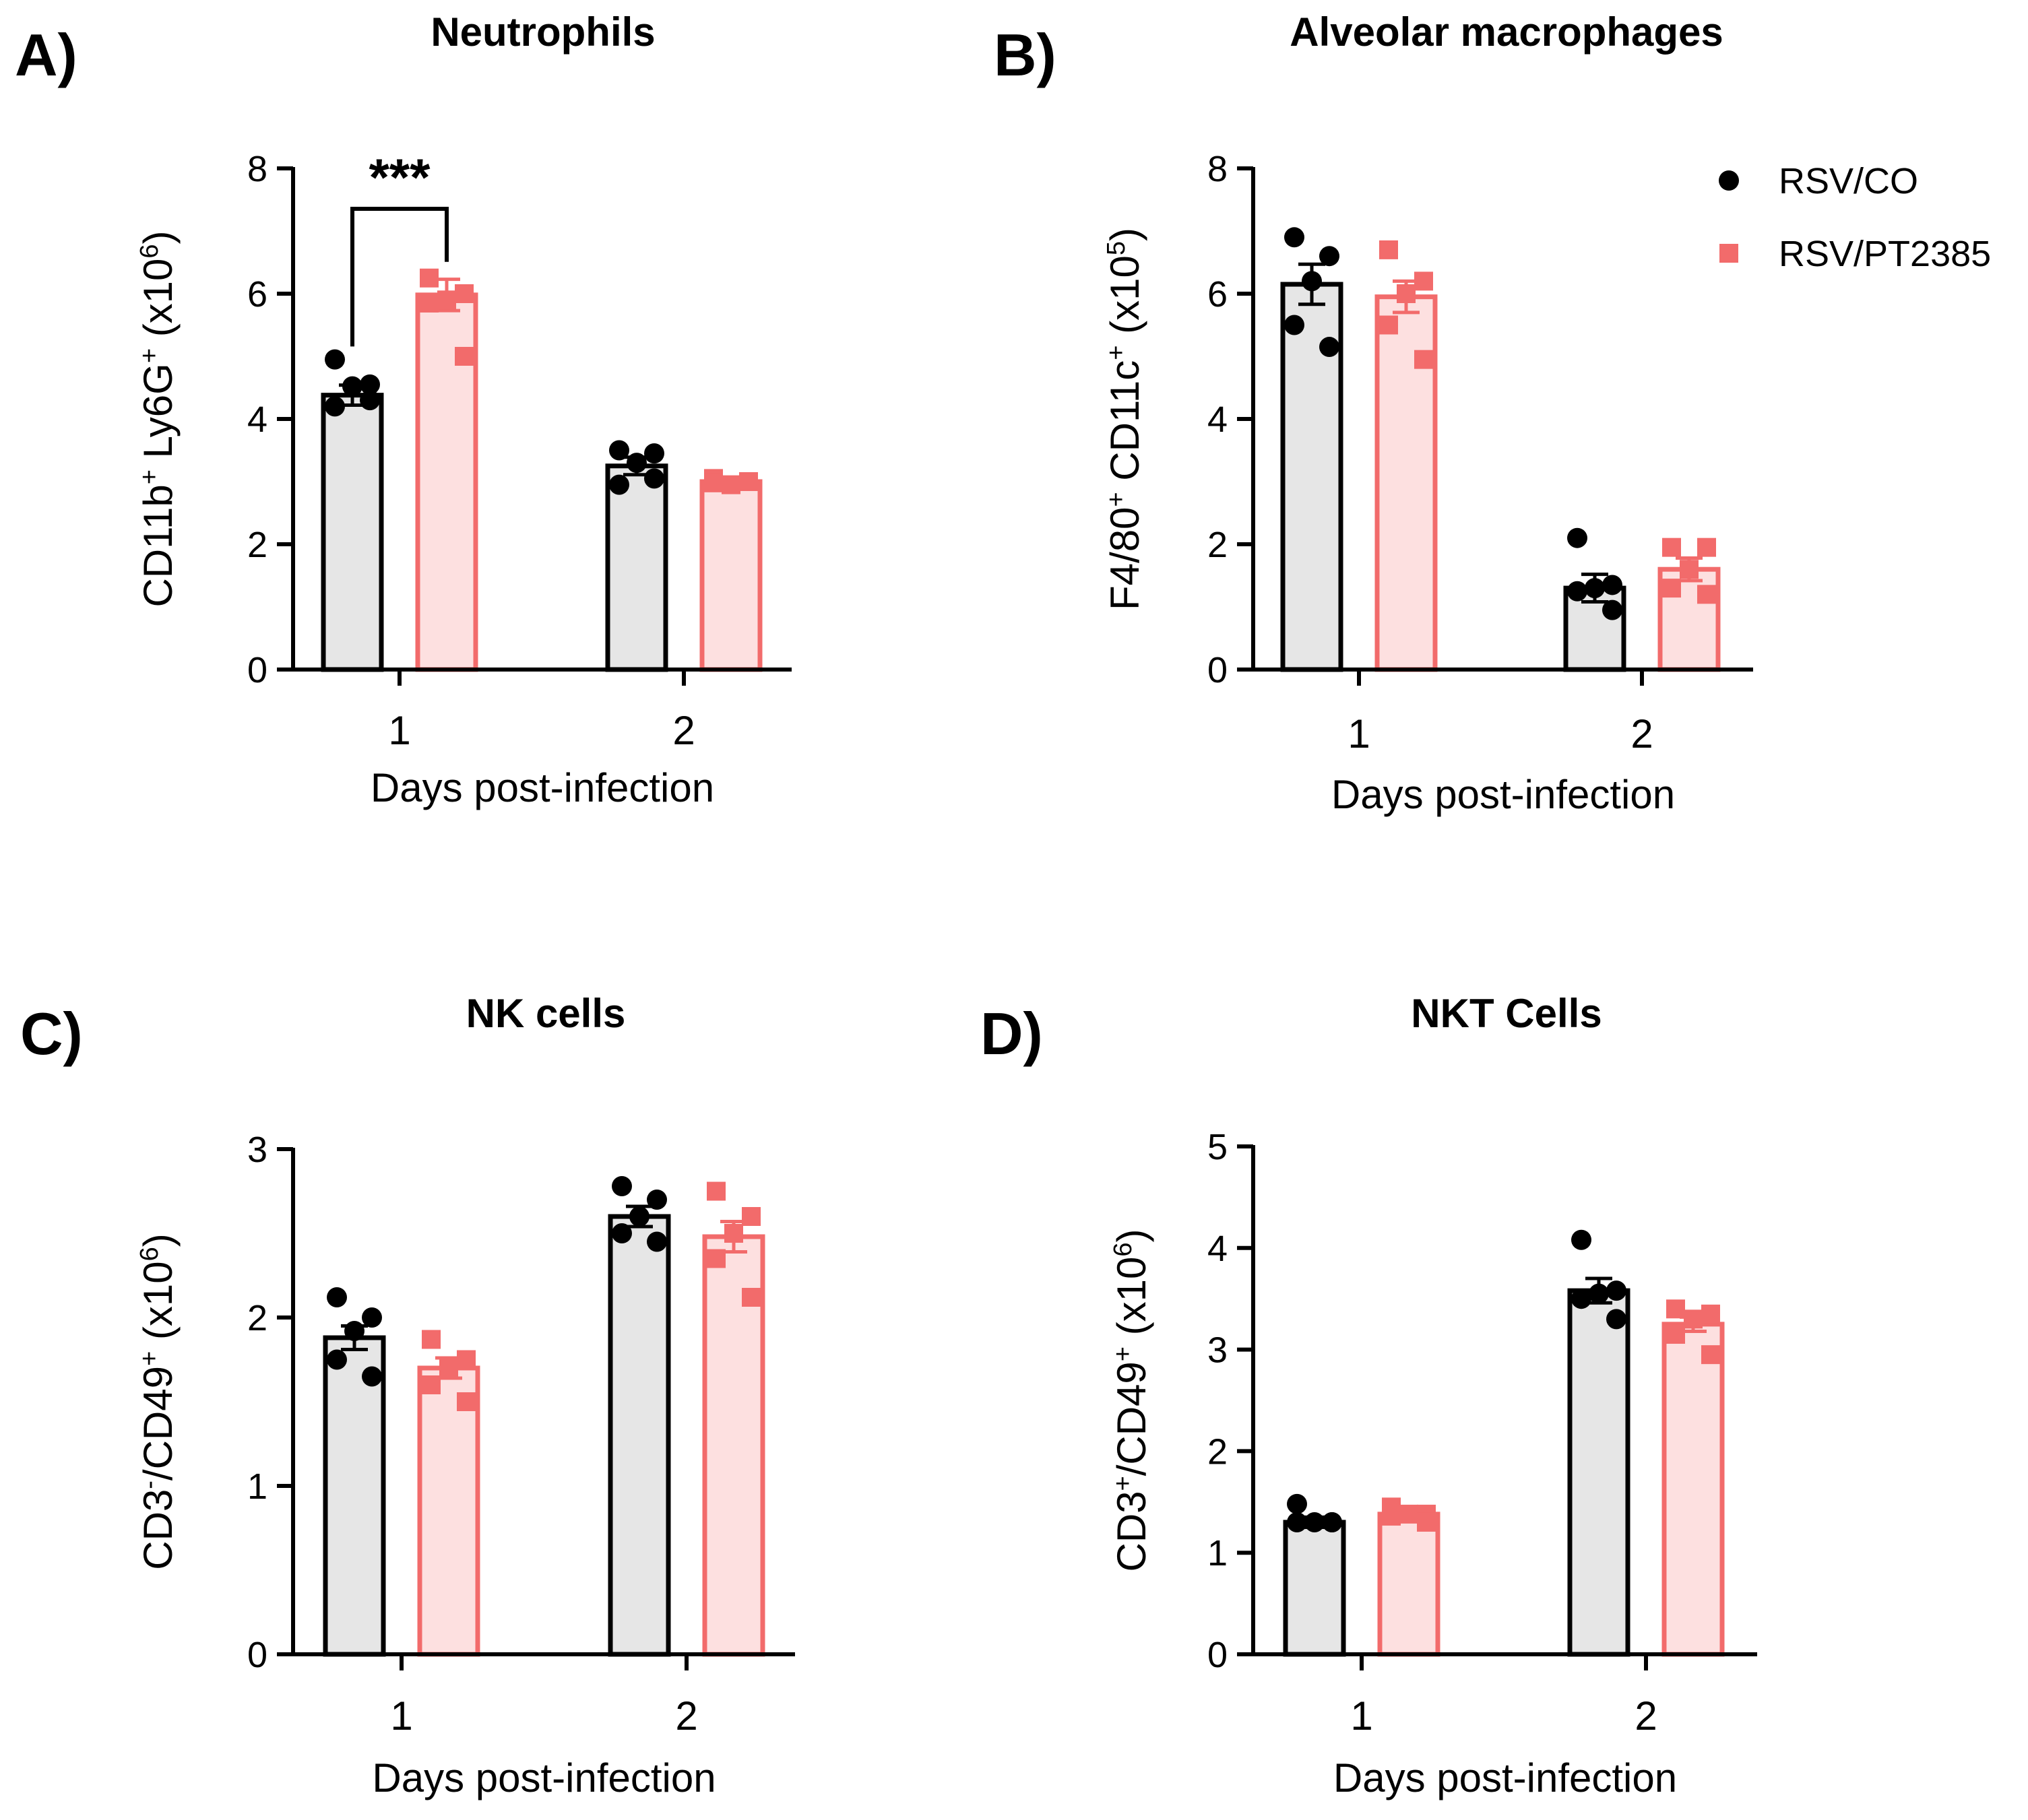 The height and width of the screenshot is (1820, 2028). What do you see at coordinates (1506, 1013) in the screenshot?
I see `panel-title: NKT Cells` at bounding box center [1506, 1013].